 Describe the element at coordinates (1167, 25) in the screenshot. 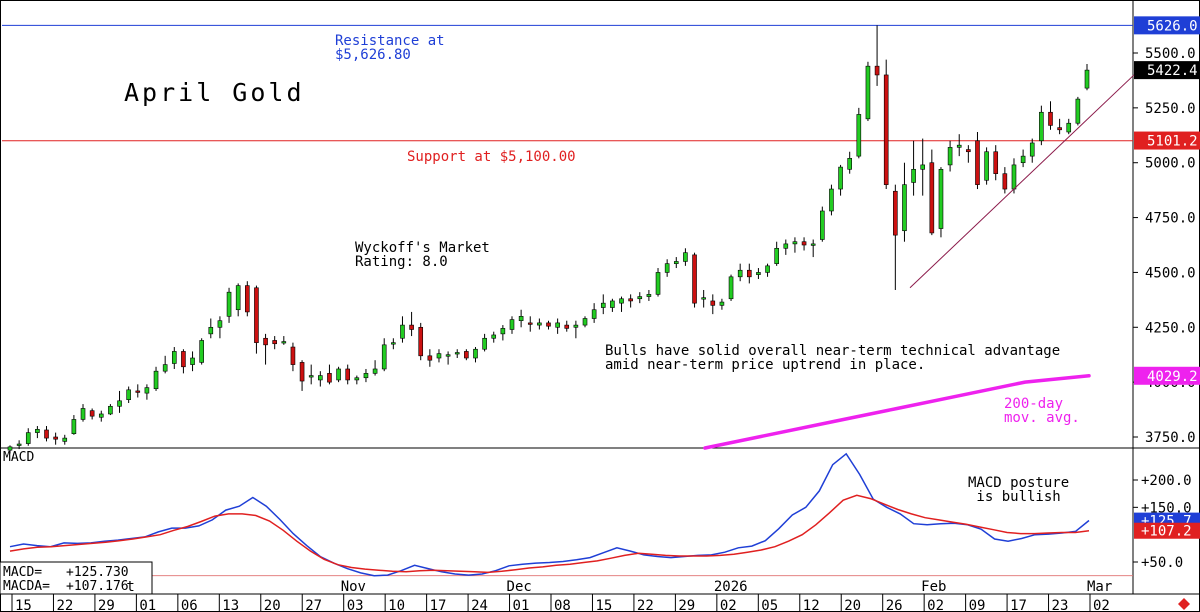

I see `price-tag-box` at that location.